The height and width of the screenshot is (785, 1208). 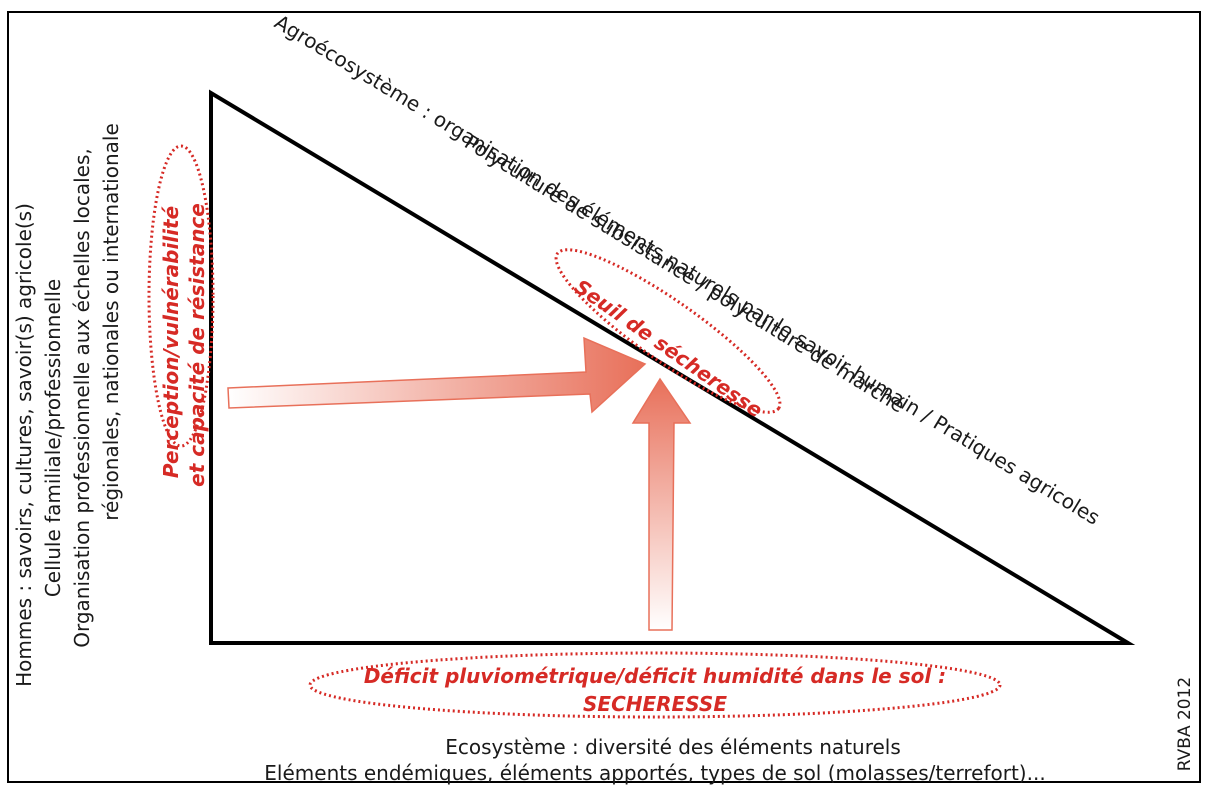 What do you see at coordinates (655, 704) in the screenshot?
I see `deficit-label-2: SECHERESSE` at bounding box center [655, 704].